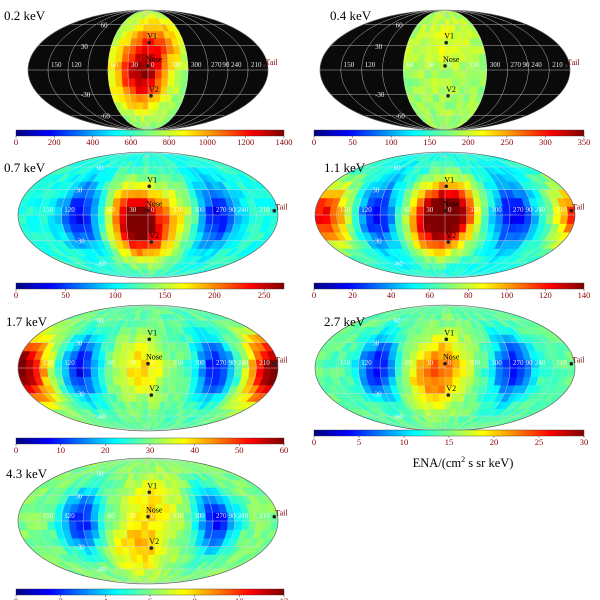  What do you see at coordinates (195, 598) in the screenshot?
I see `colorbar-tick-label: 8` at bounding box center [195, 598].